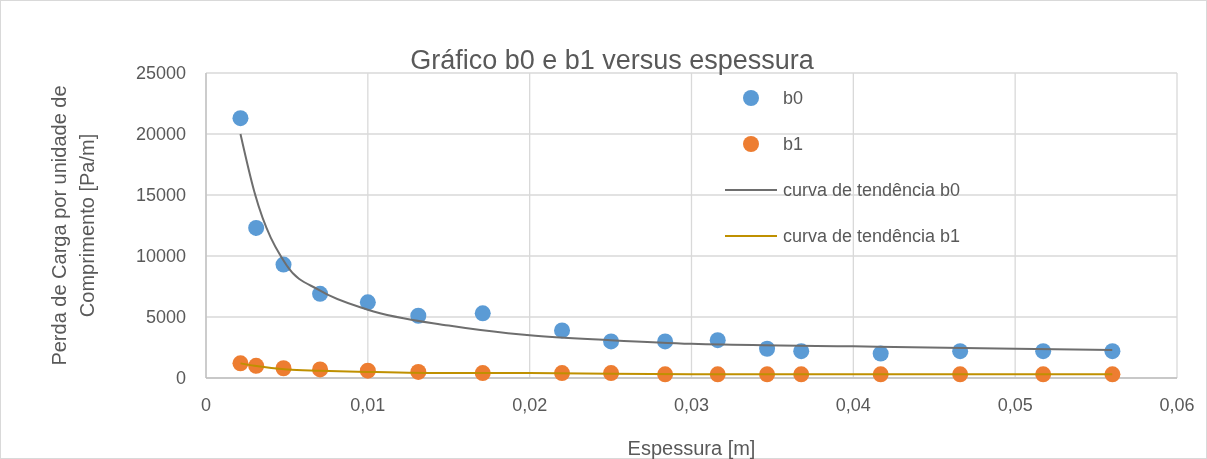 The image size is (1207, 459). I want to click on y-tick-label: 25000, so click(160, 73).